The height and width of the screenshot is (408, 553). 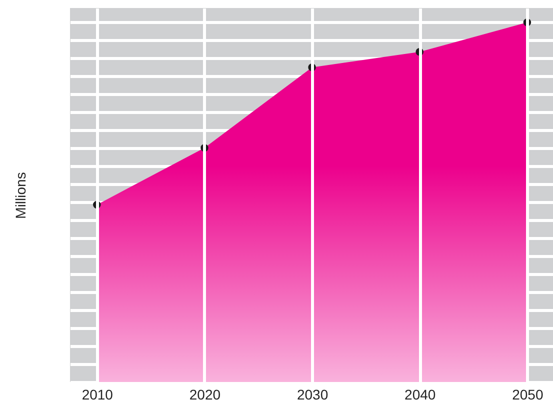 What do you see at coordinates (20, 195) in the screenshot?
I see `y-axis-title: Millions` at bounding box center [20, 195].